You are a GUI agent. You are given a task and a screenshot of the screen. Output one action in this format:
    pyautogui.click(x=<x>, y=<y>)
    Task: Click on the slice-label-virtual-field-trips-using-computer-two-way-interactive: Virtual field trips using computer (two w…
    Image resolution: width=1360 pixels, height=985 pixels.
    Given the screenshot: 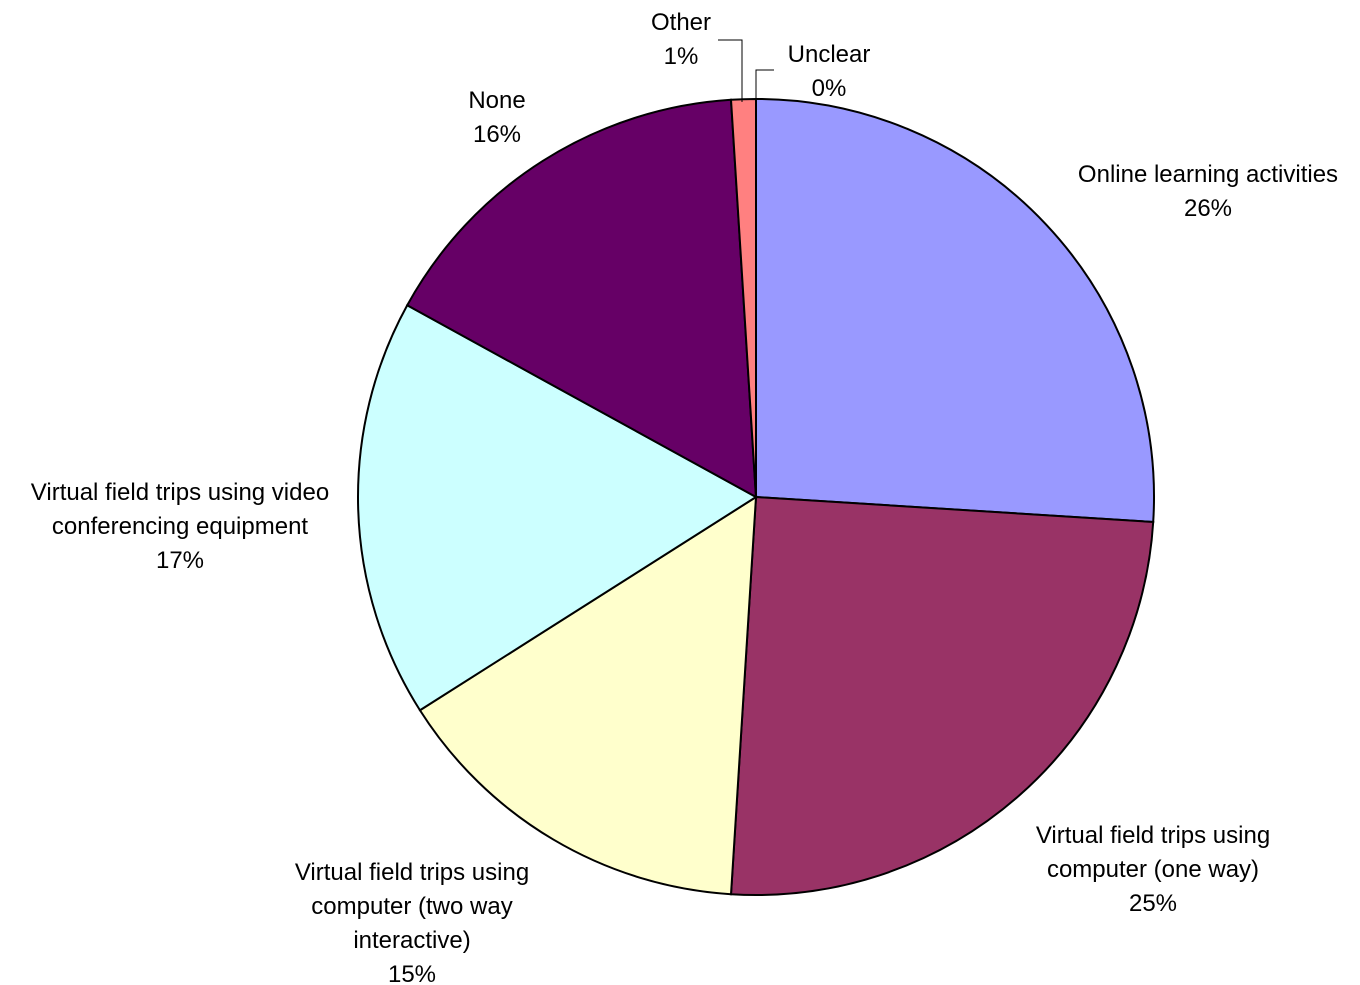 What is the action you would take?
    pyautogui.click(x=412, y=922)
    